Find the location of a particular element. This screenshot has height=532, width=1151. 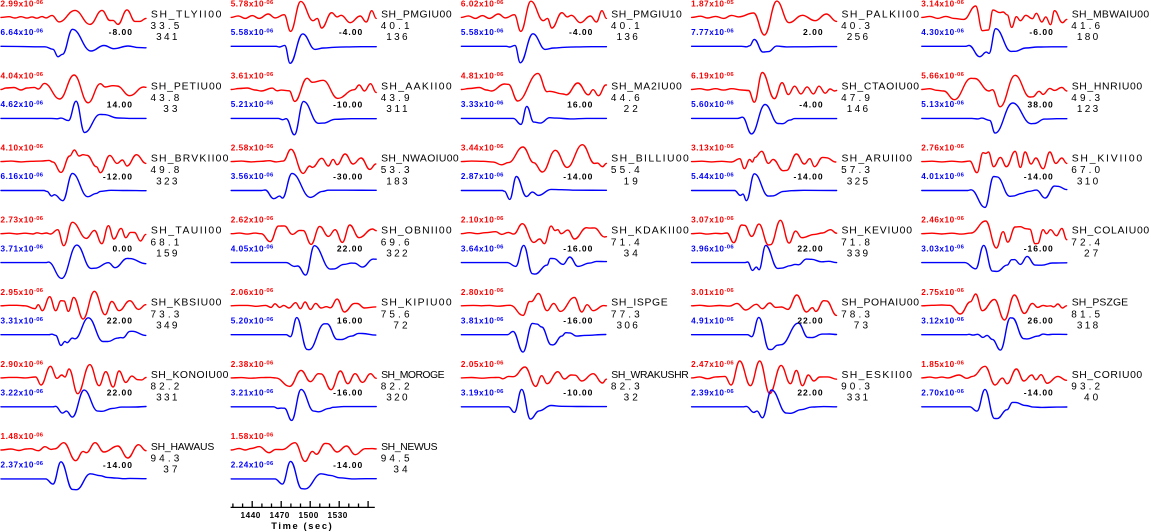

svg-text: 349 is located at coordinates (167, 326).